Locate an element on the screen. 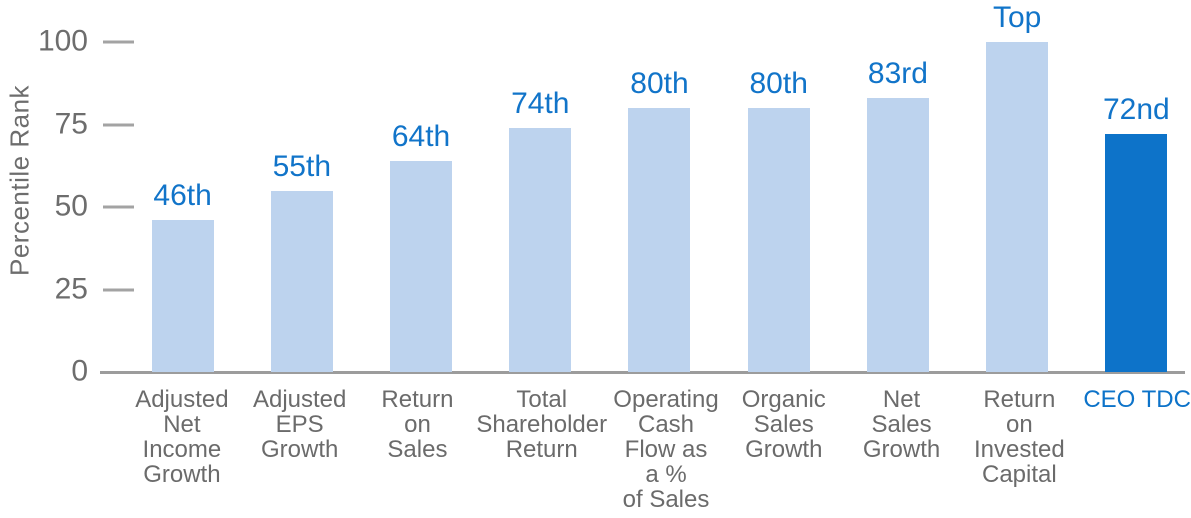 This screenshot has height=518, width=1191. bar-slot: 46th is located at coordinates (182, 207).